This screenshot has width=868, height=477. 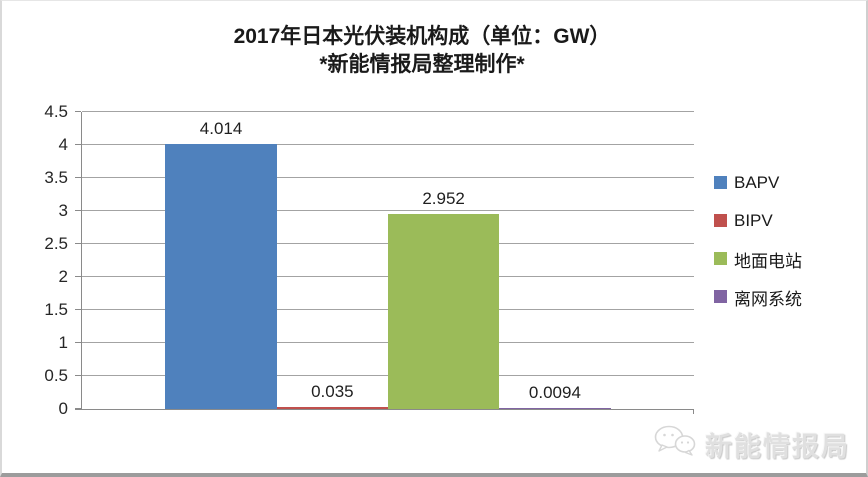 I want to click on bar-地面电站, so click(x=444, y=311).